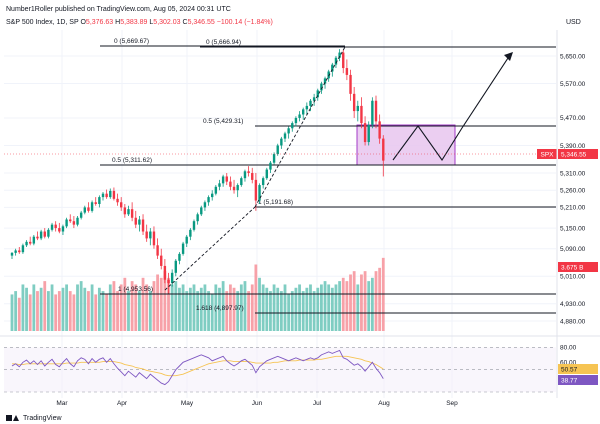  Describe the element at coordinates (508, 56) in the screenshot. I see `projection-arrowhead-icon` at that location.